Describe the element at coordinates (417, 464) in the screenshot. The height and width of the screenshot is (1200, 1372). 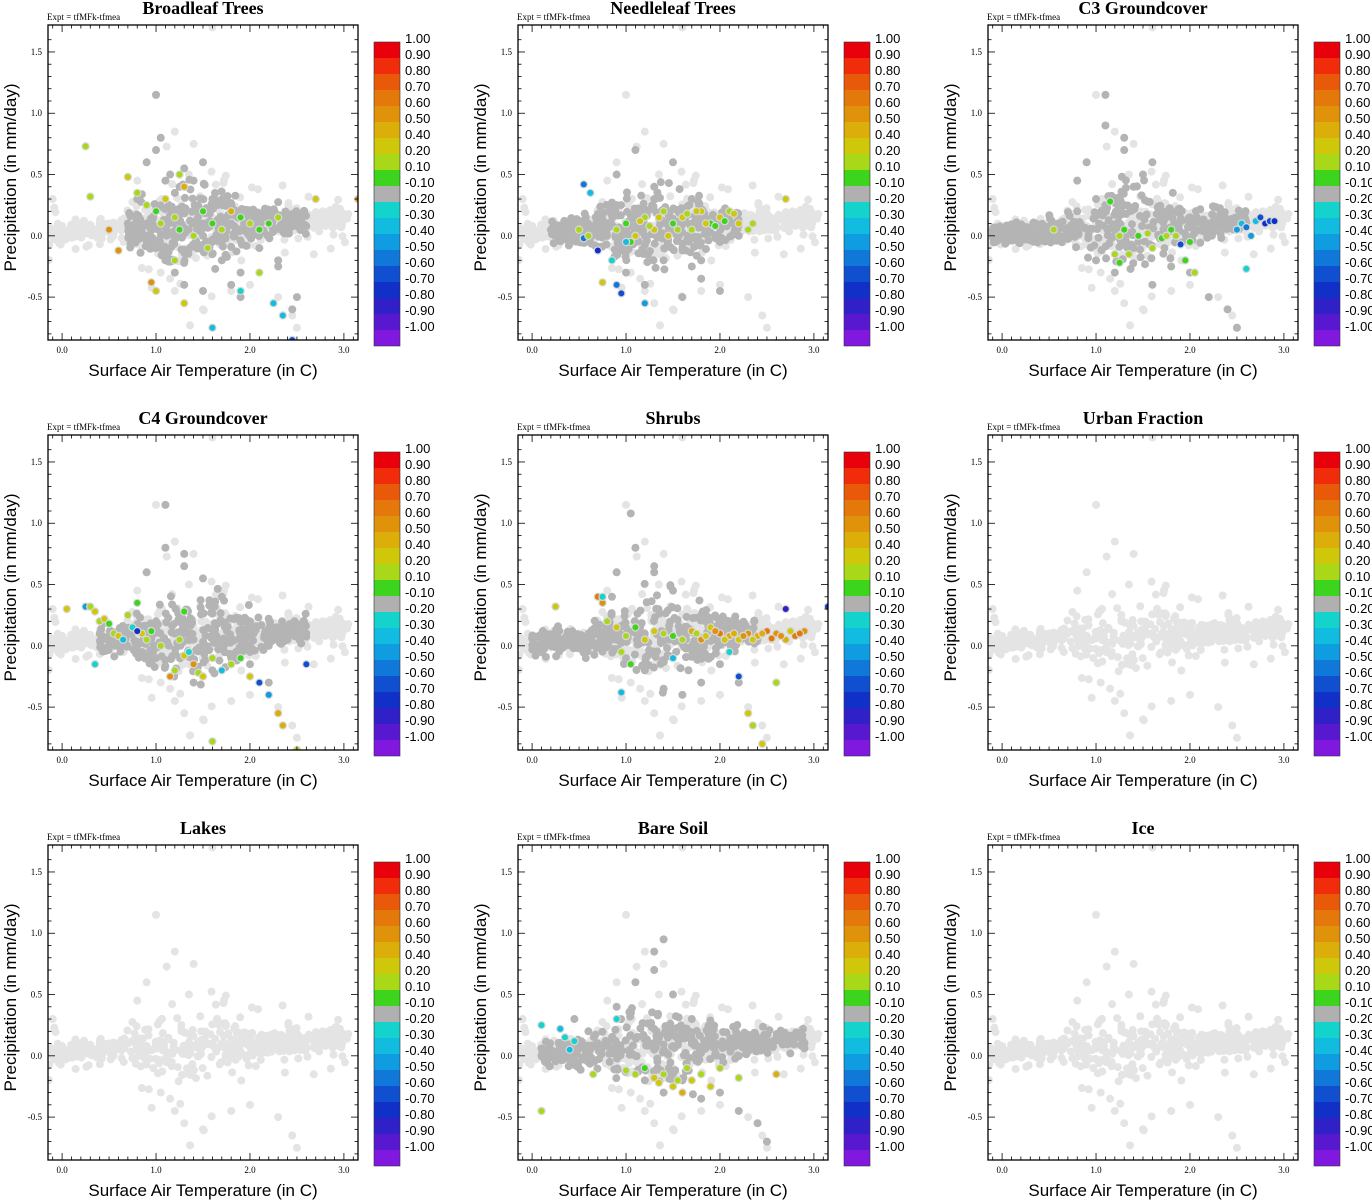
I see `colorbar-label: 0.90` at that location.